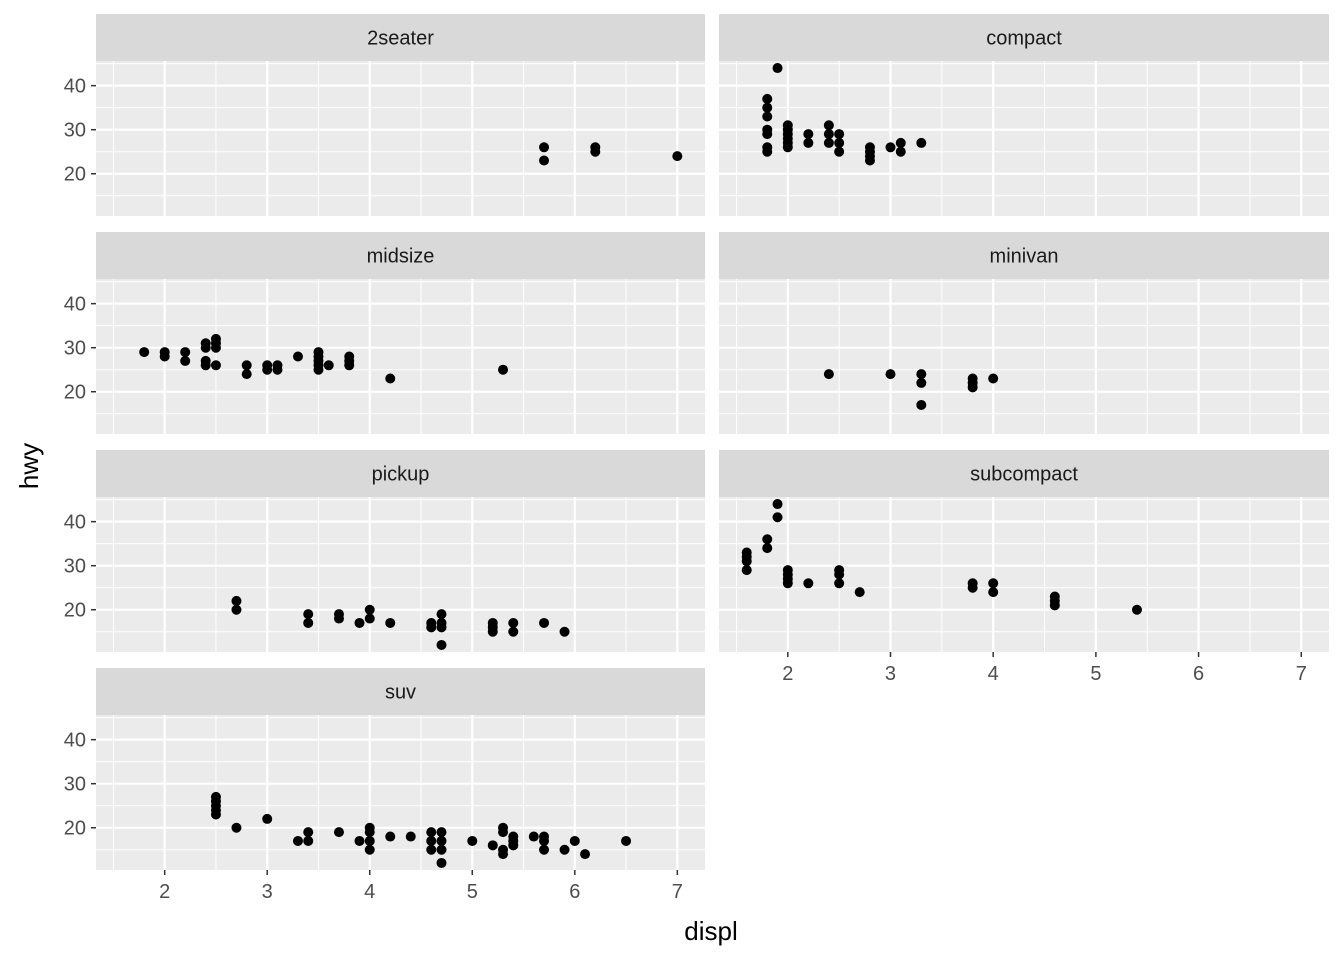  I want to click on facet-strip-label: subcompact, so click(1024, 475).